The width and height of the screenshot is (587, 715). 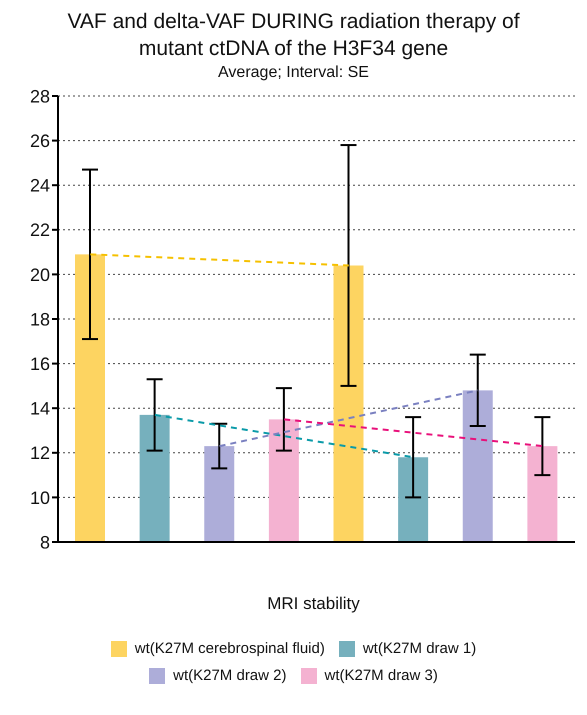 I want to click on y-tick-label: 10, so click(x=40, y=498).